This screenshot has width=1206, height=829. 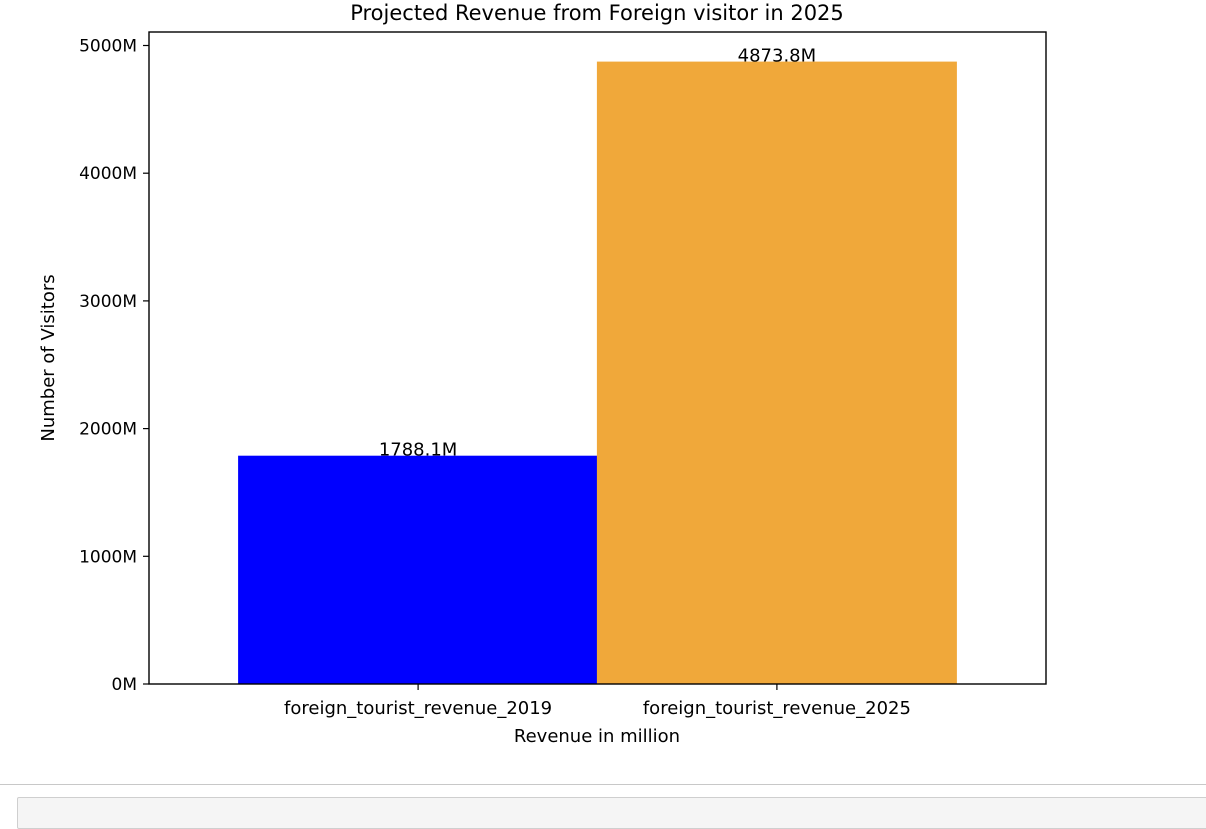 I want to click on bar-value-label-1: 4873.8M, so click(x=777, y=56).